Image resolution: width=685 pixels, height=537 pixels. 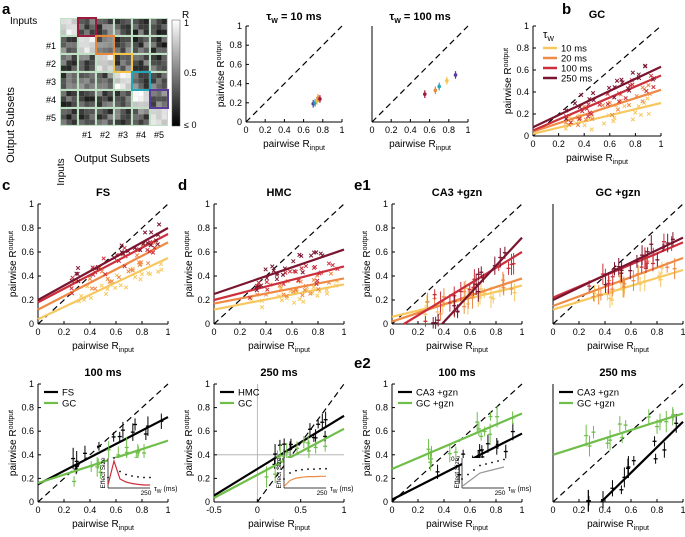 I want to click on legend-label: GC, so click(x=245, y=404).